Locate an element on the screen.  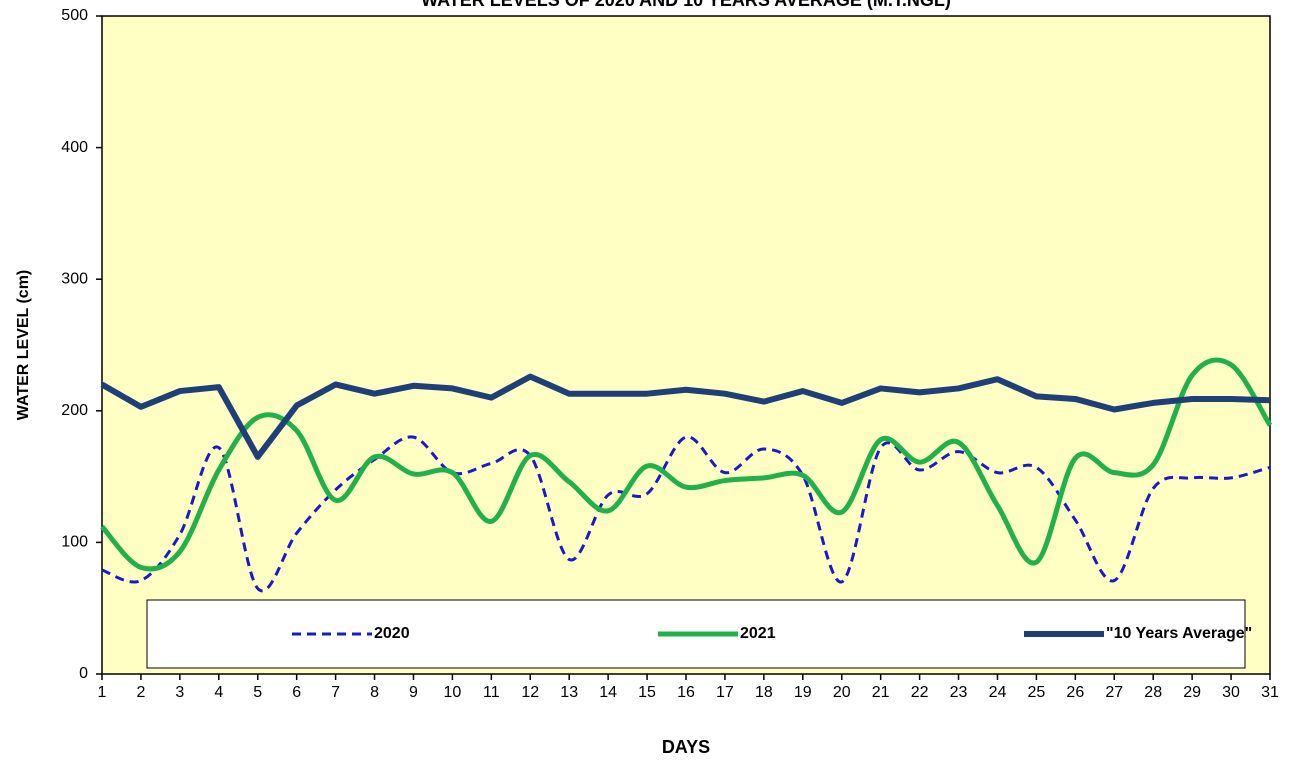
y-tick-label: 200 is located at coordinates (74, 410).